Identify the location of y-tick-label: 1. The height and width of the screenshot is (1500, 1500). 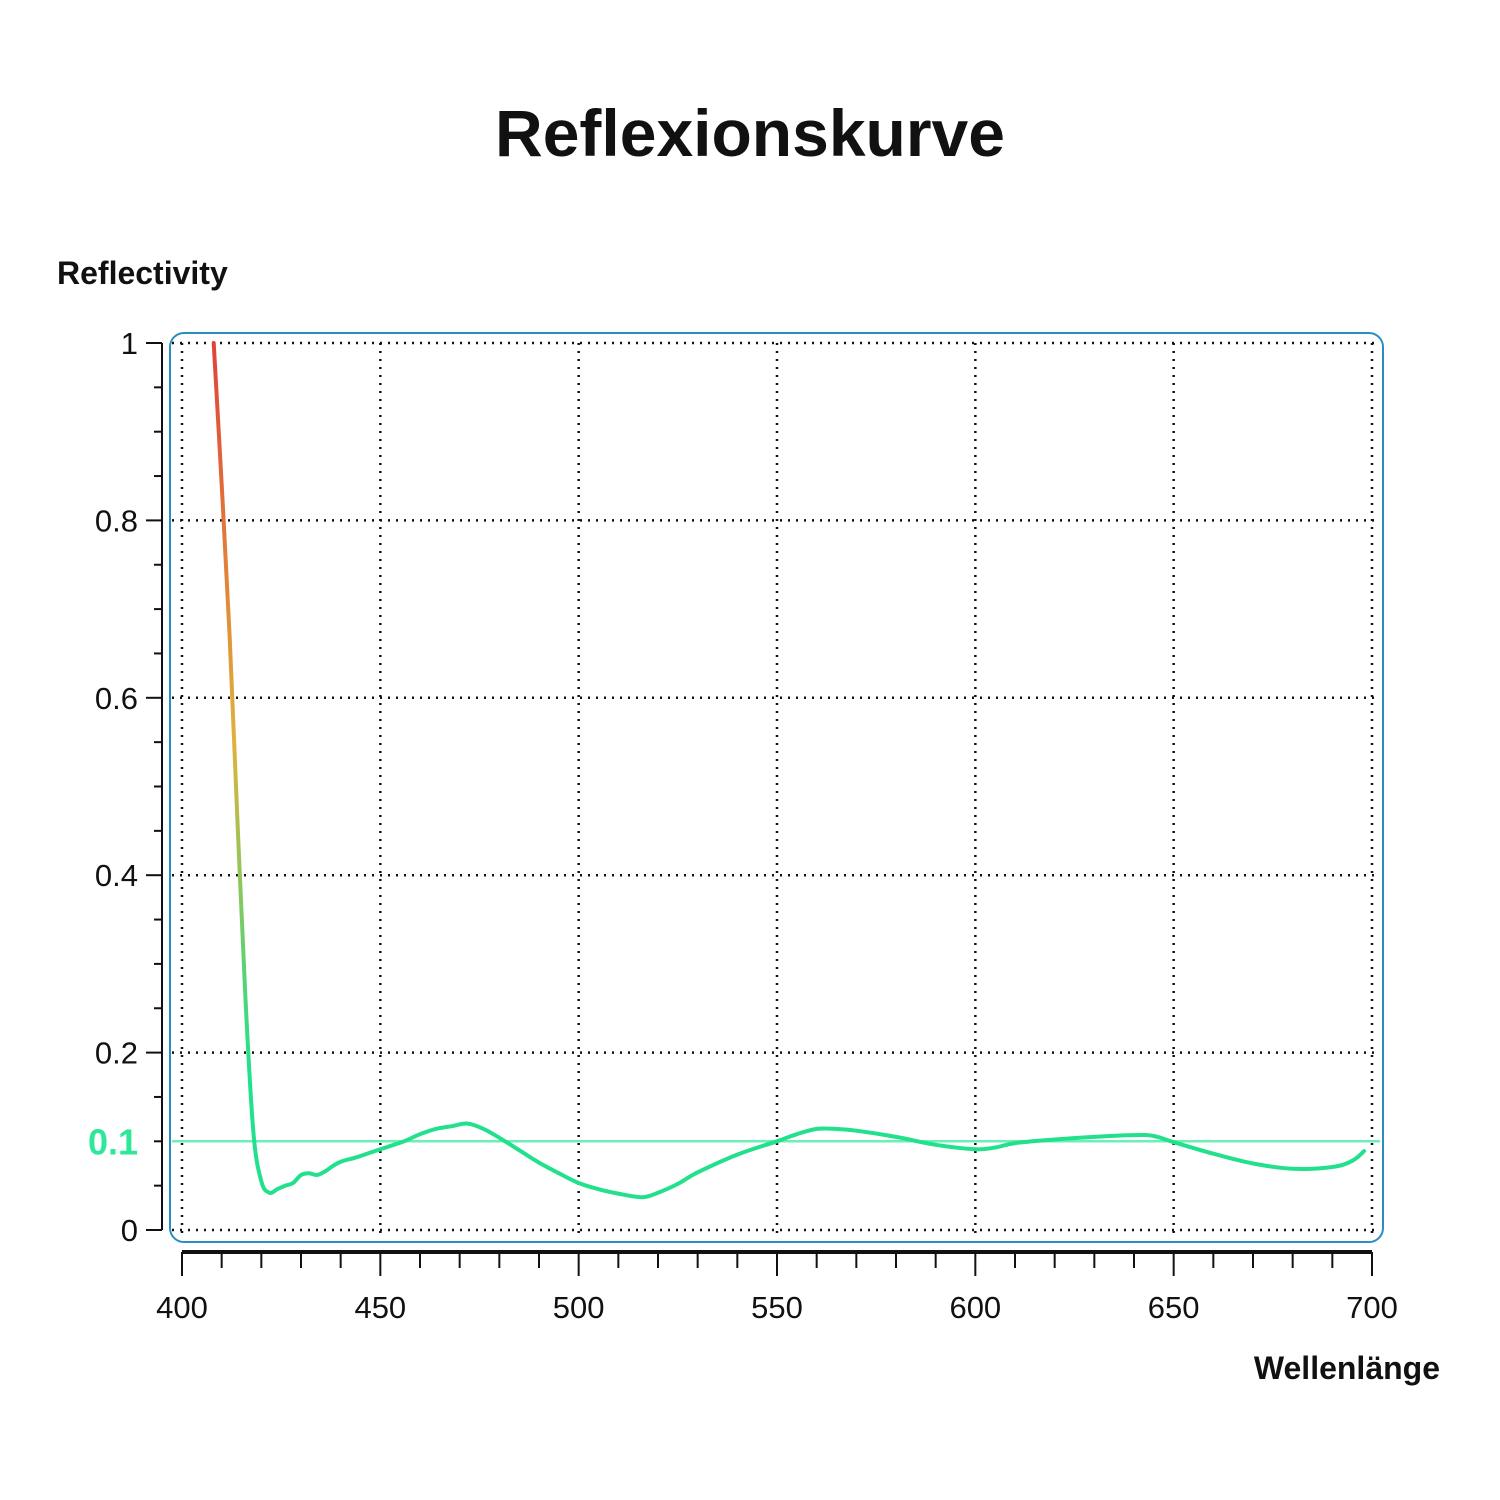
(129, 343).